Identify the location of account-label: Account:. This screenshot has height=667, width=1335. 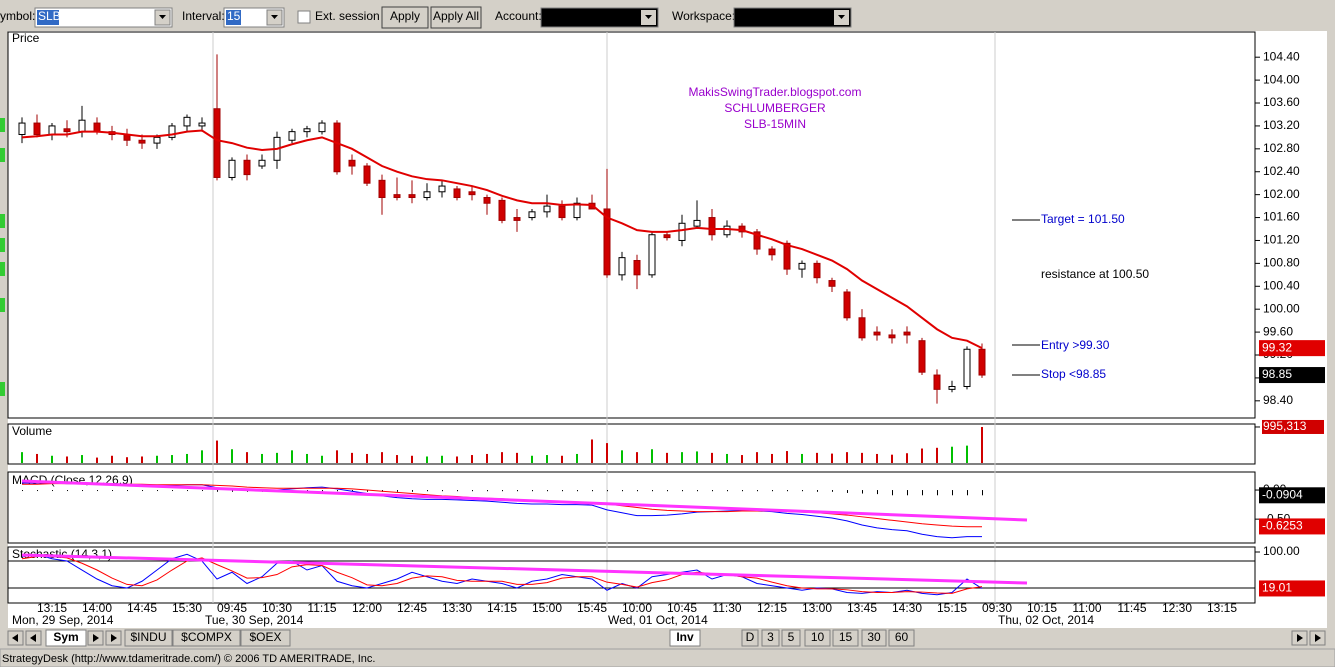
(518, 16).